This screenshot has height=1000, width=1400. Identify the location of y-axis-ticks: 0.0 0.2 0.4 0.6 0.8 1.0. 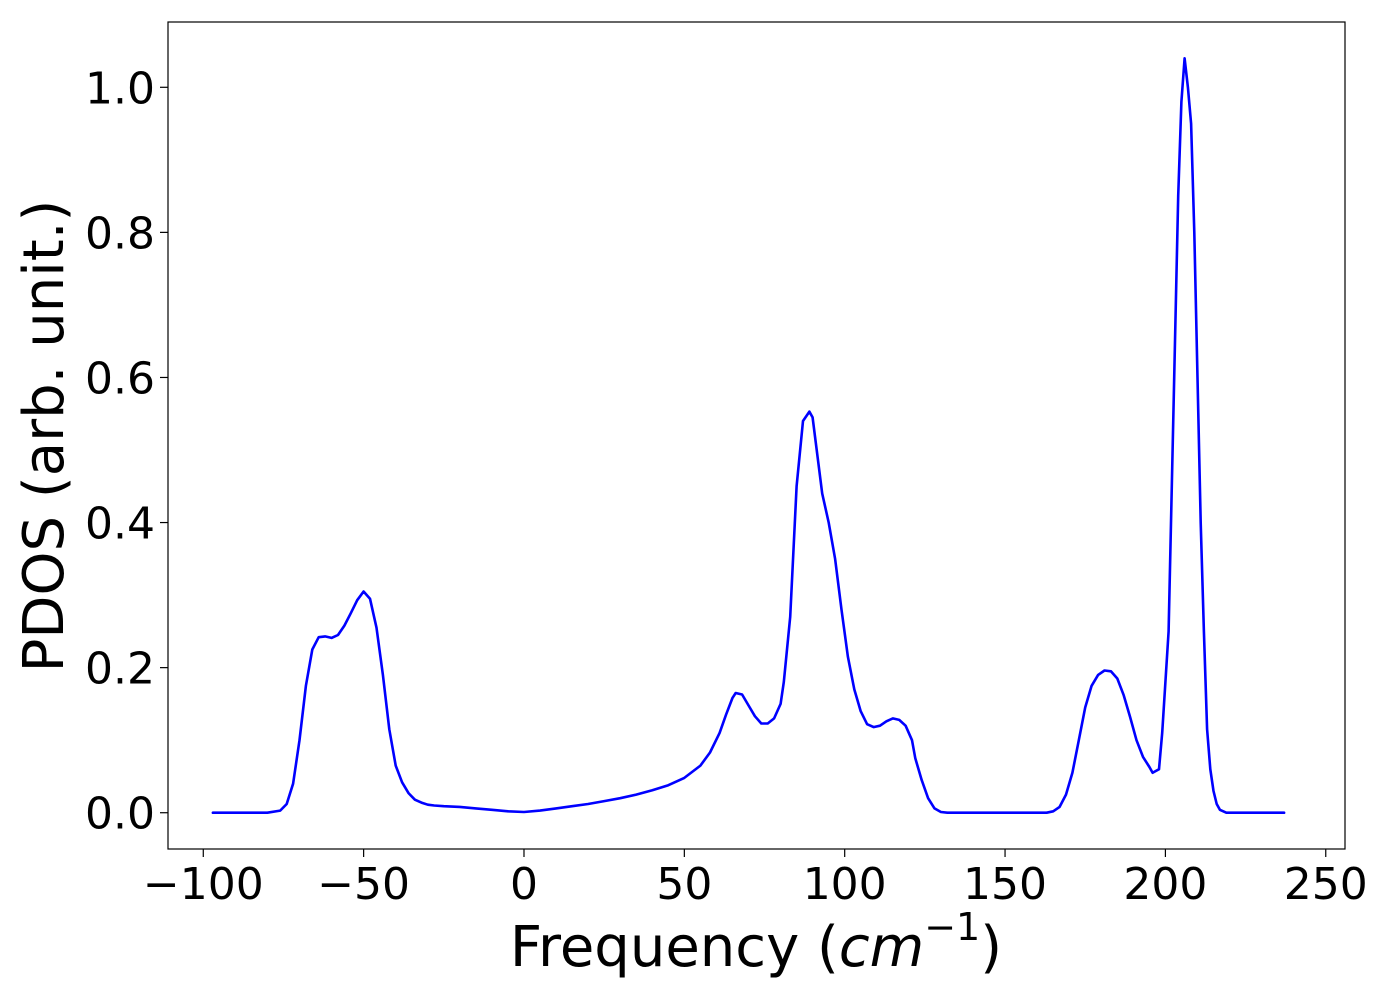
(126, 451).